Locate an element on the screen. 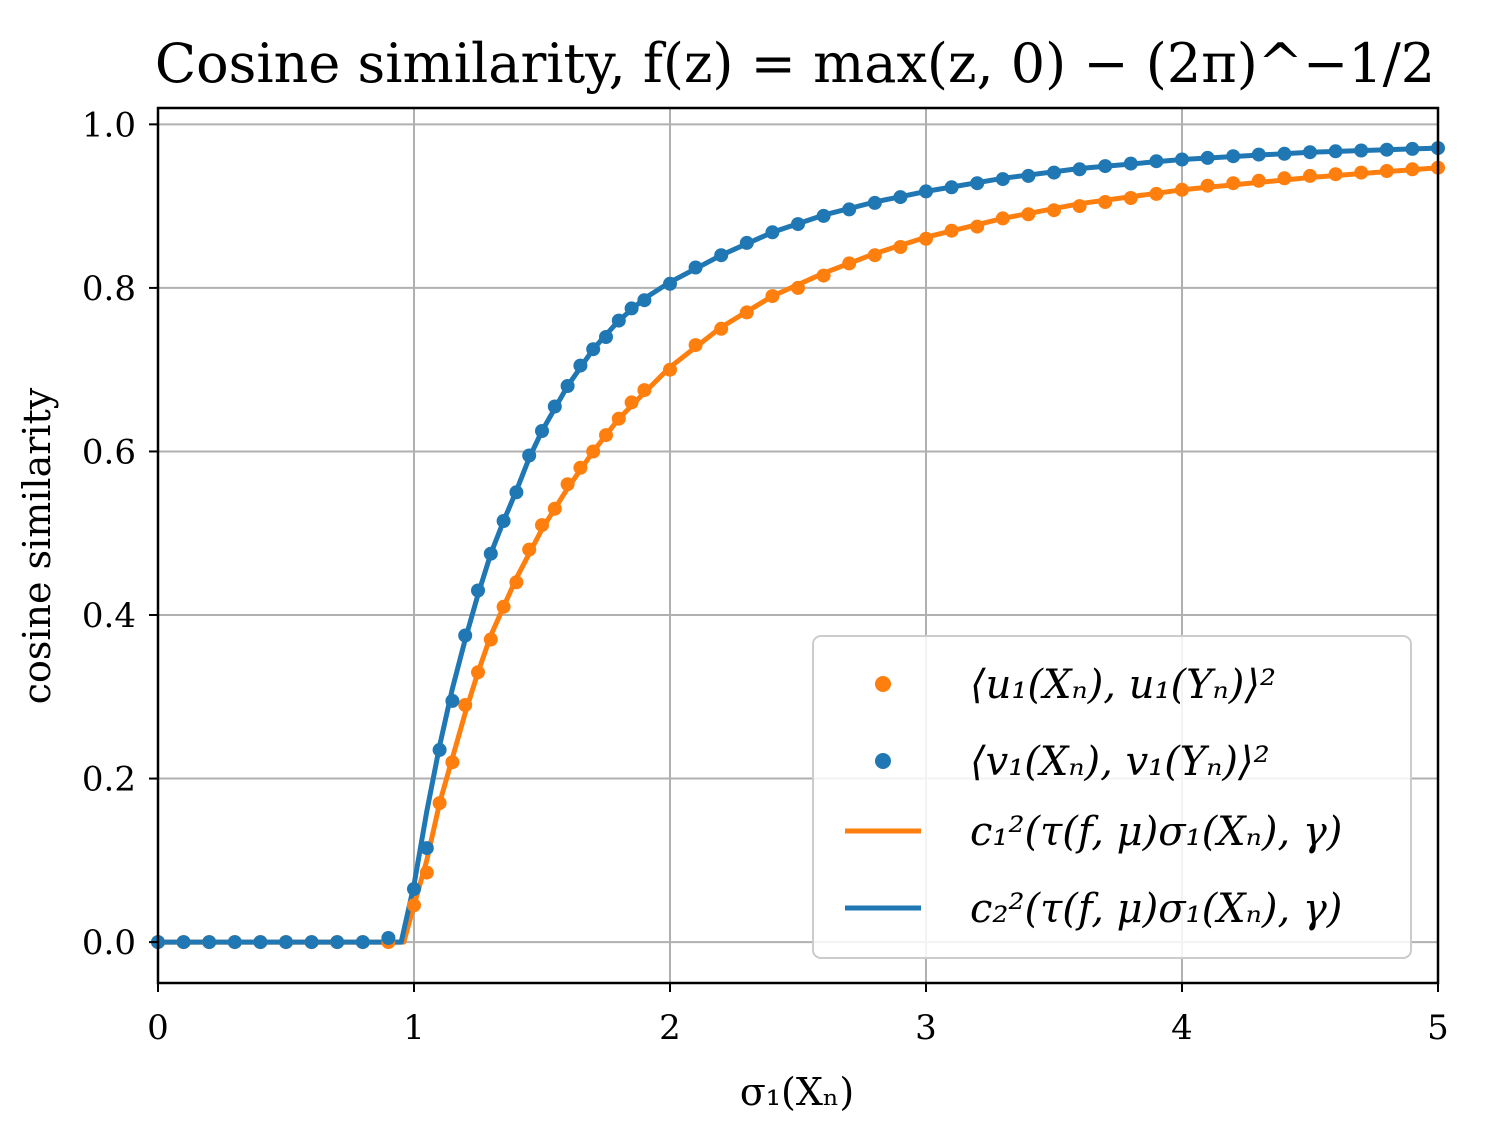 The height and width of the screenshot is (1130, 1485). x-tick-label: 3 is located at coordinates (926, 1028).